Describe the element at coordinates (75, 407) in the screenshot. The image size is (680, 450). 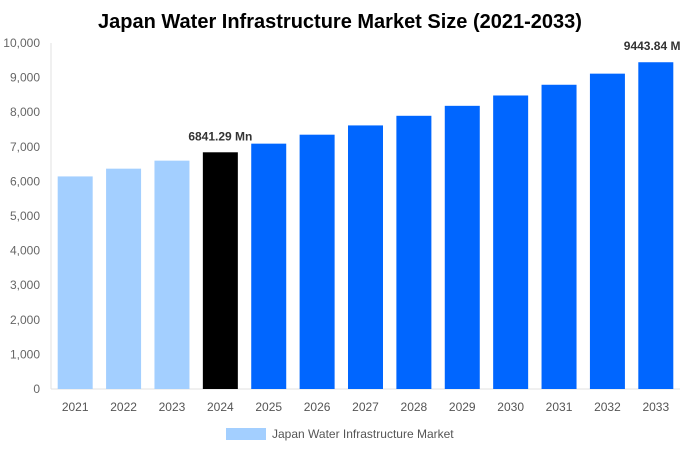
I see `x-tick-label: 2021` at that location.